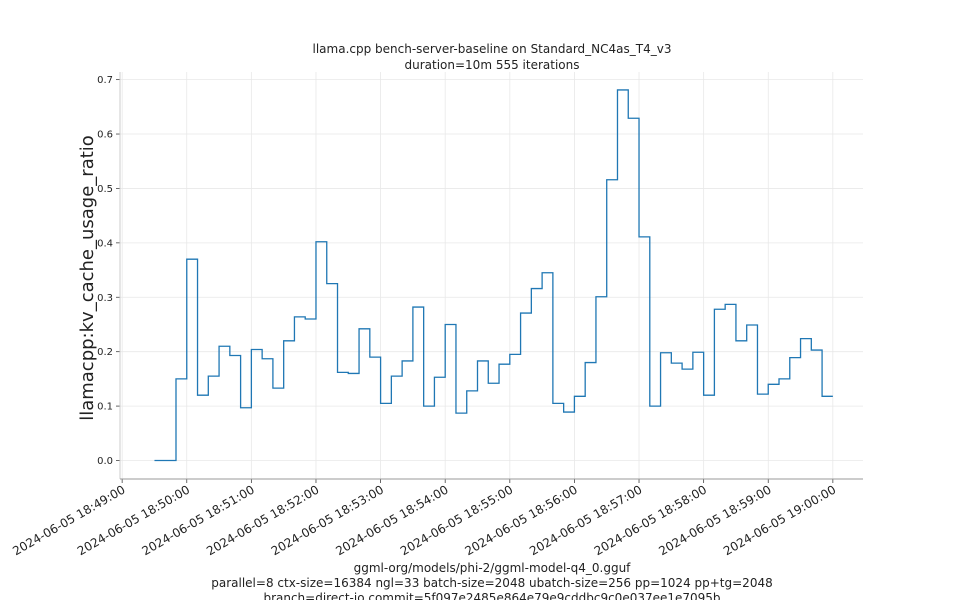 The height and width of the screenshot is (600, 960). Describe the element at coordinates (456, 520) in the screenshot. I see `x-tick-label: 2024-06-05 18:55:00` at that location.